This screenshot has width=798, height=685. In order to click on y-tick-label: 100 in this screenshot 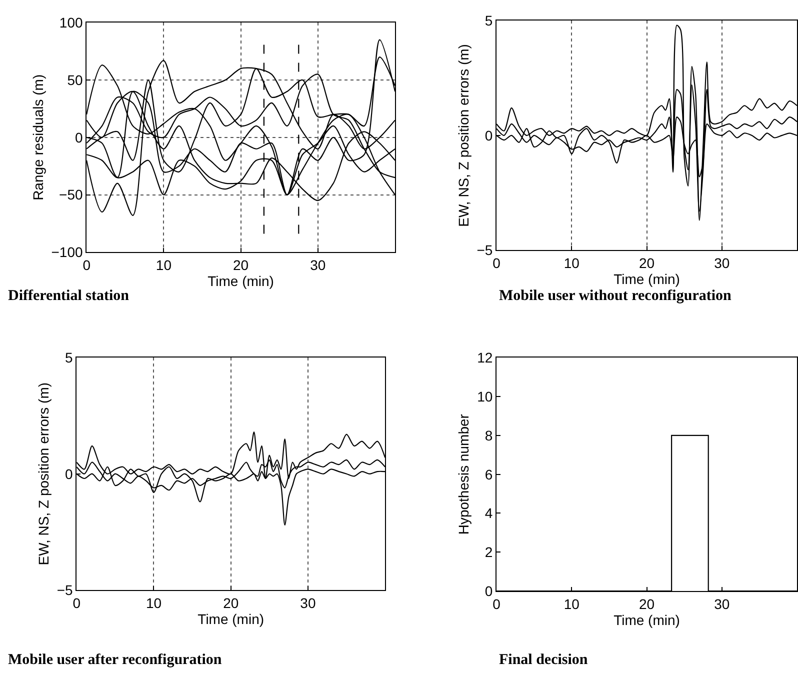, I will do `click(71, 22)`.